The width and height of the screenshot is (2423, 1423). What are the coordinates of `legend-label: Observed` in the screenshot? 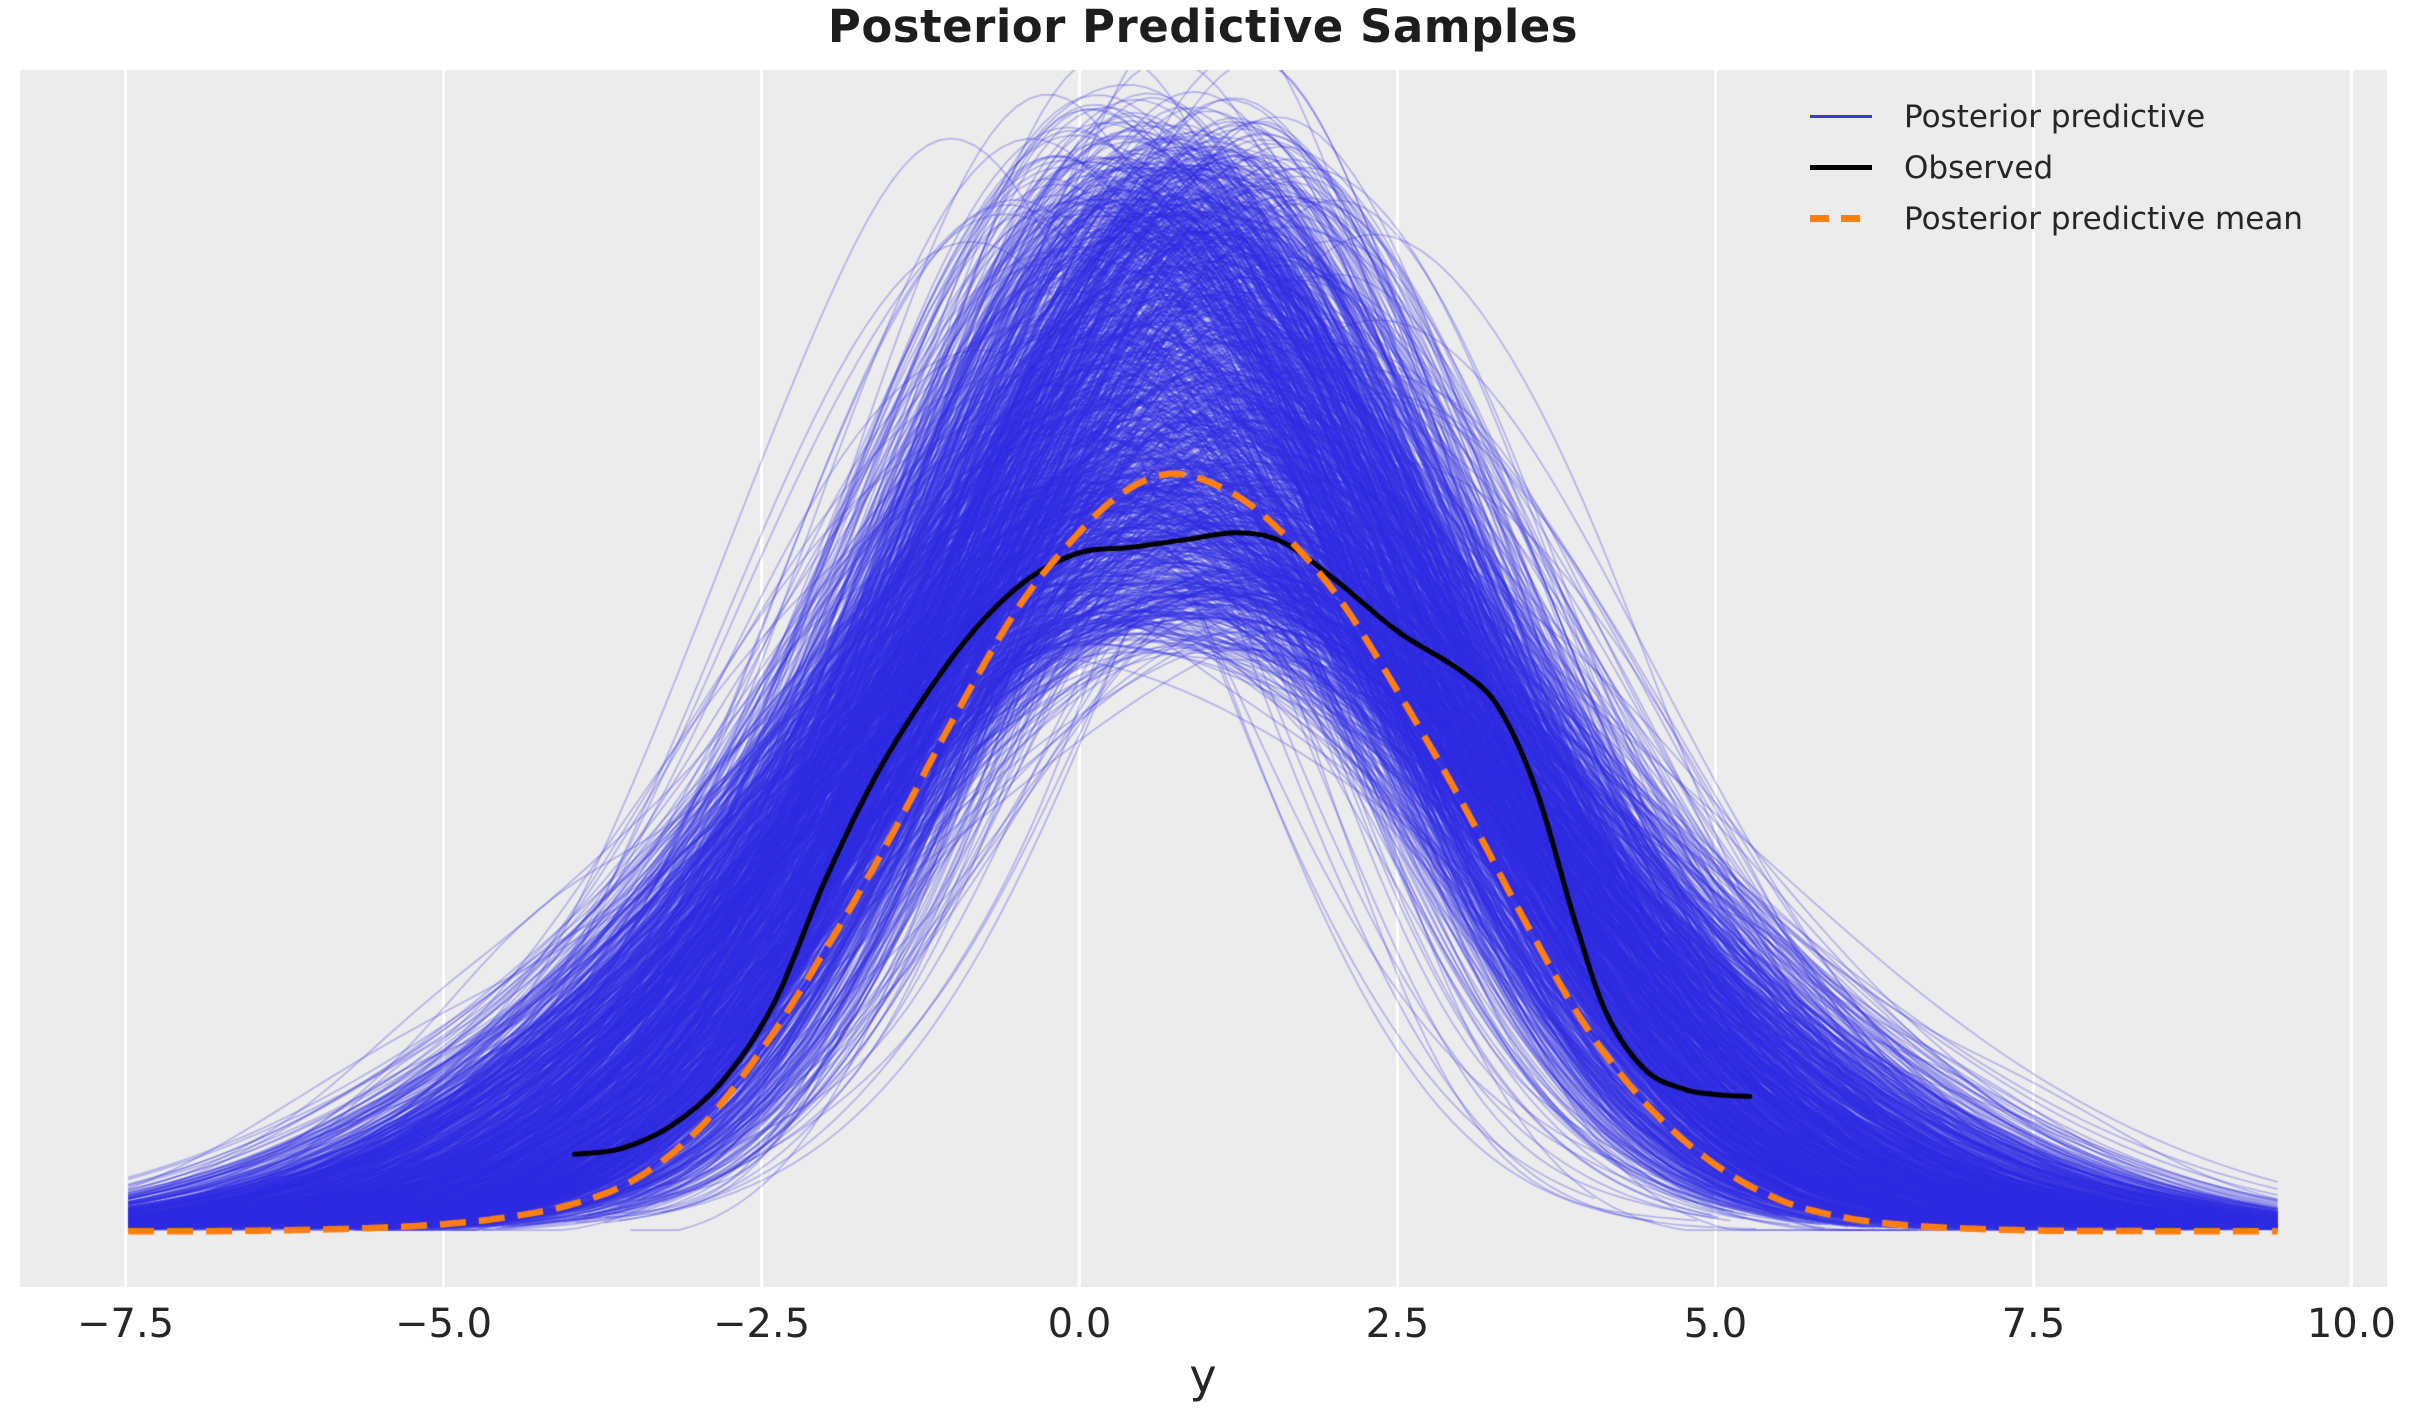 It's located at (1979, 167).